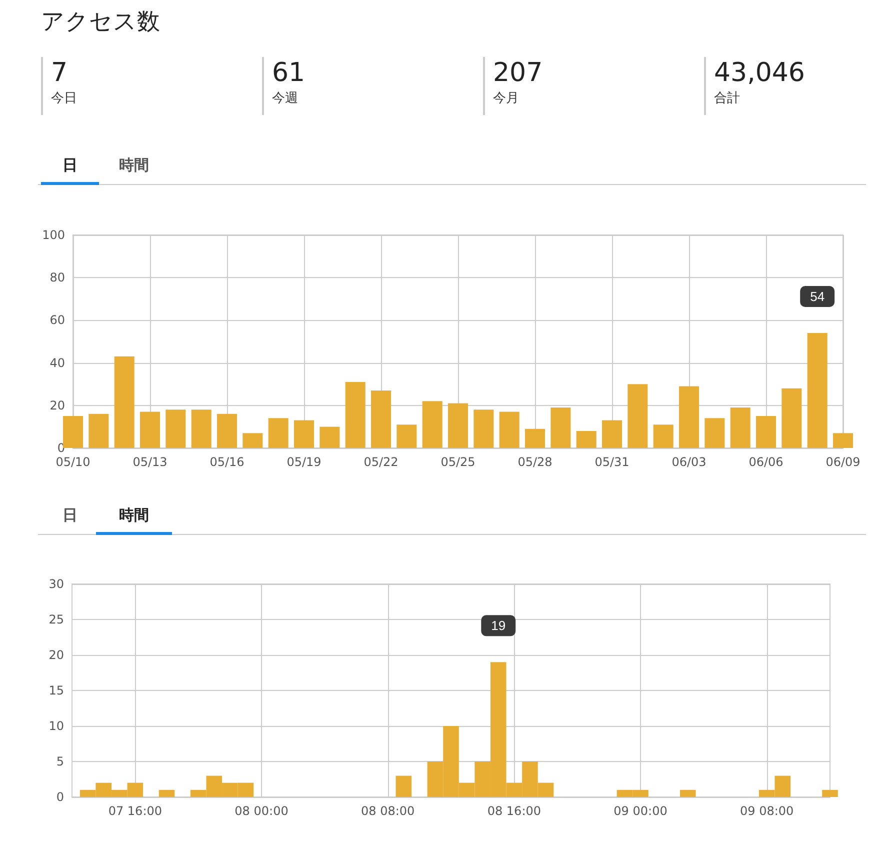 Image resolution: width=888 pixels, height=849 pixels. What do you see at coordinates (261, 811) in the screenshot?
I see `x-tick-label: 08 00:00` at bounding box center [261, 811].